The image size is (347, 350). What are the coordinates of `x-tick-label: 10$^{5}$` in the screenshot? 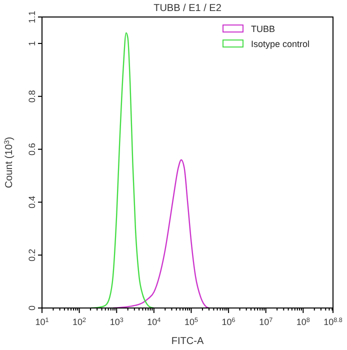 It's located at (191, 321).